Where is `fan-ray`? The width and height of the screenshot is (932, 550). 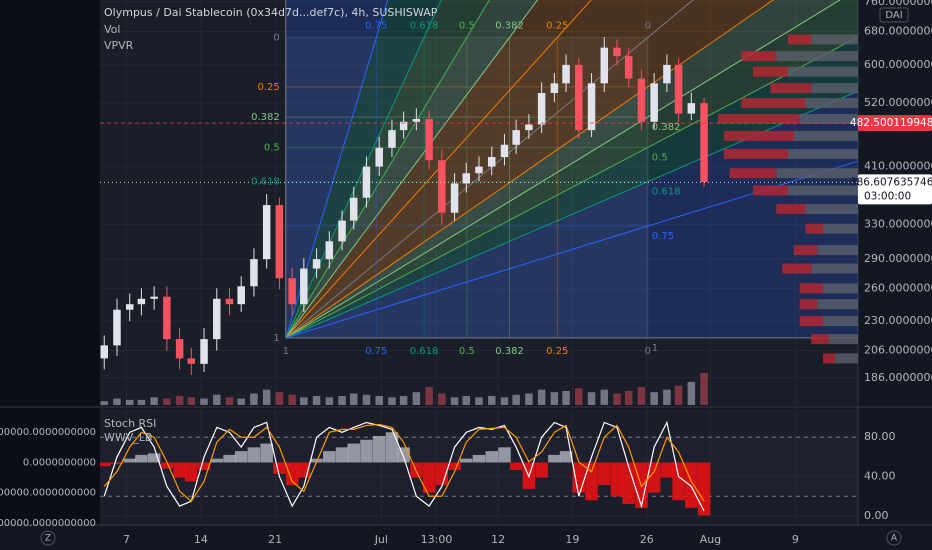 fan-ray is located at coordinates (387, 169).